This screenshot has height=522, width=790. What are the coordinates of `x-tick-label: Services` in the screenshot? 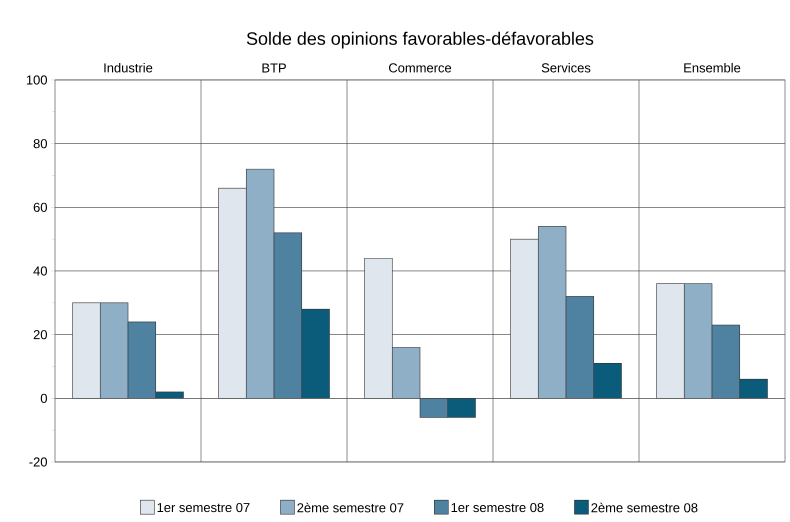 It's located at (566, 67).